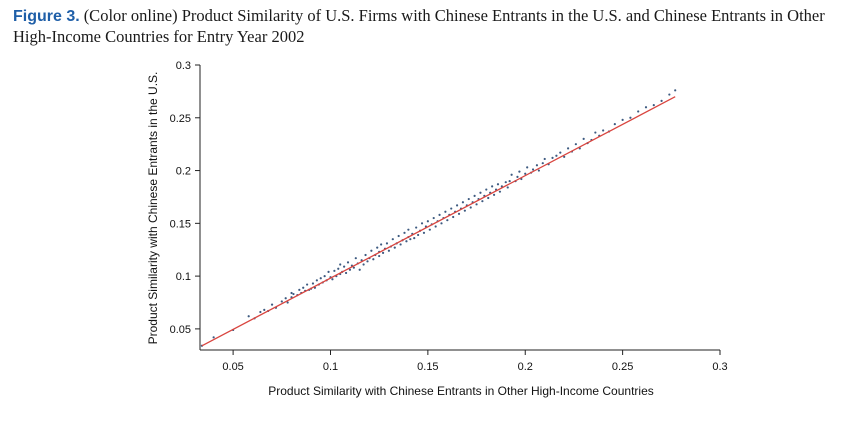 The image size is (865, 422). Describe the element at coordinates (232, 367) in the screenshot. I see `x-tick-label: 0.05` at that location.